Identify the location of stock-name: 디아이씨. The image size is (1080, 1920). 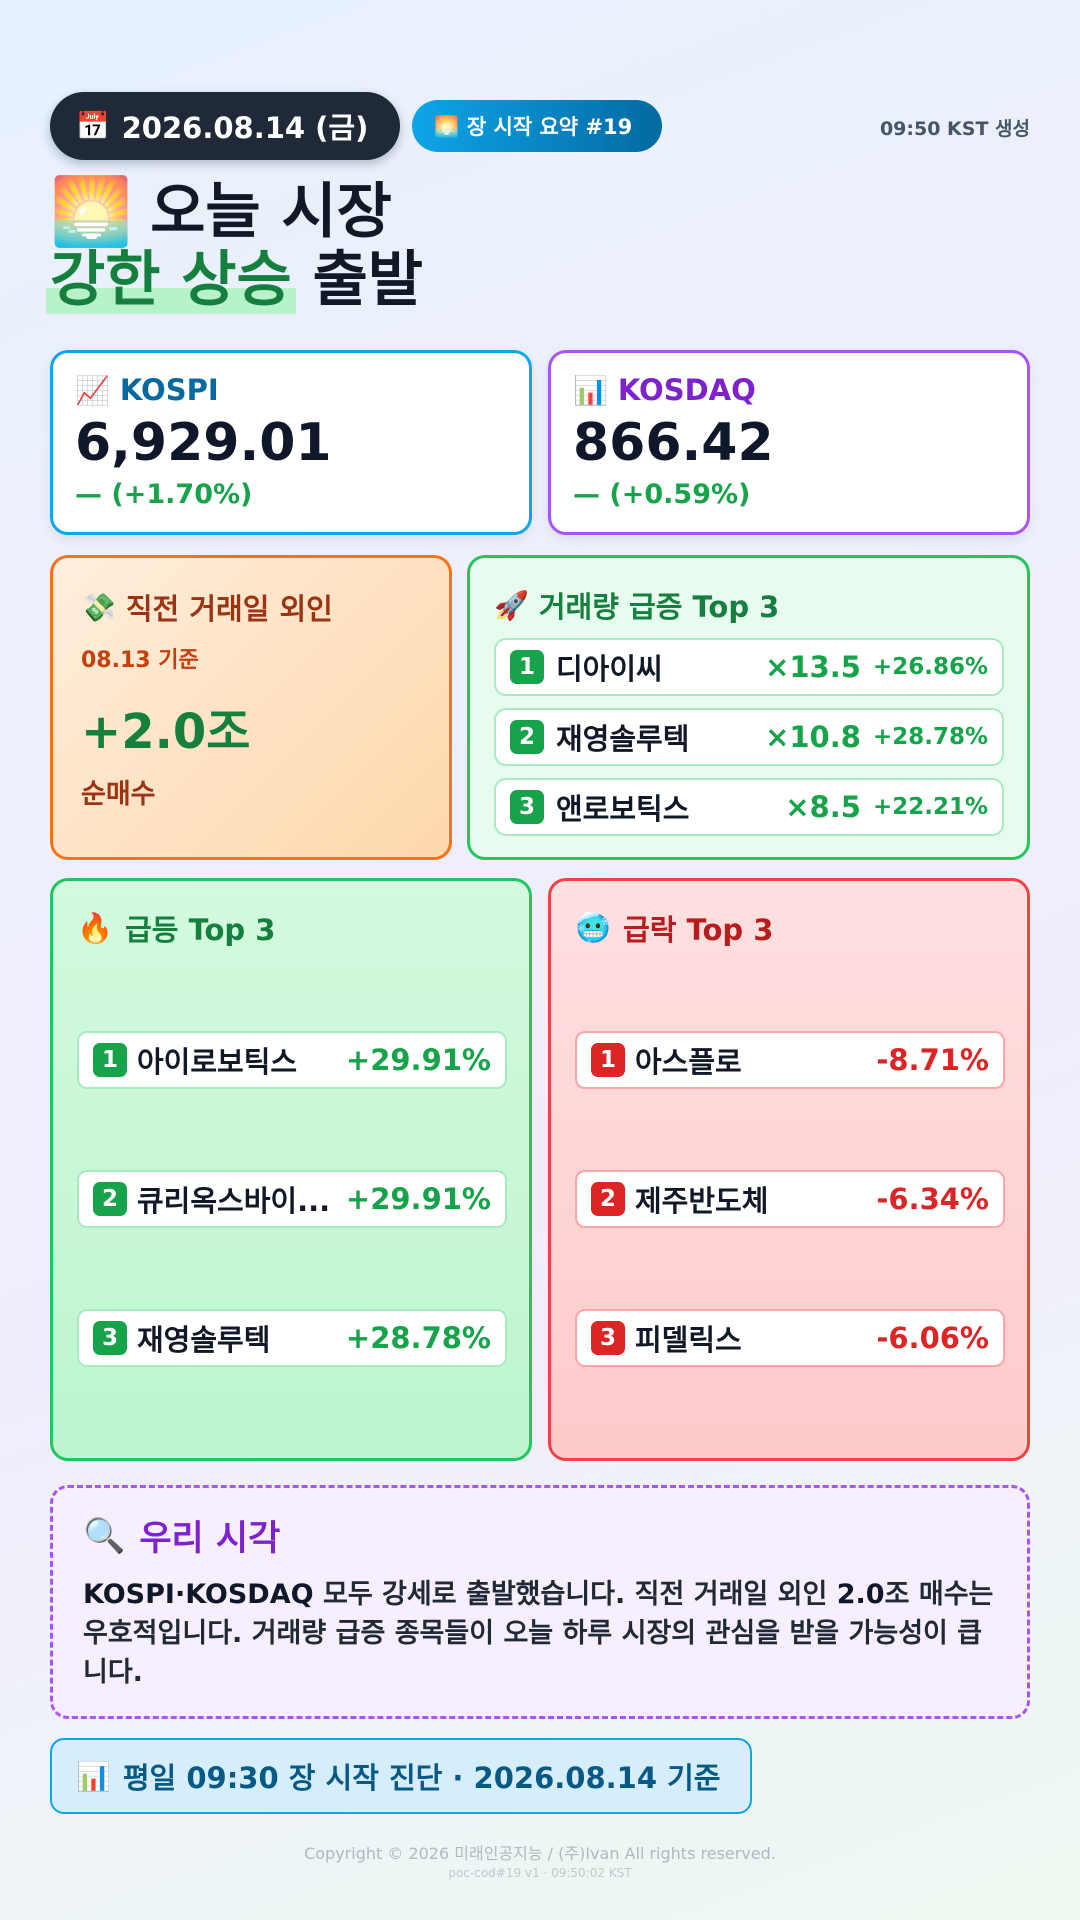
(609, 669).